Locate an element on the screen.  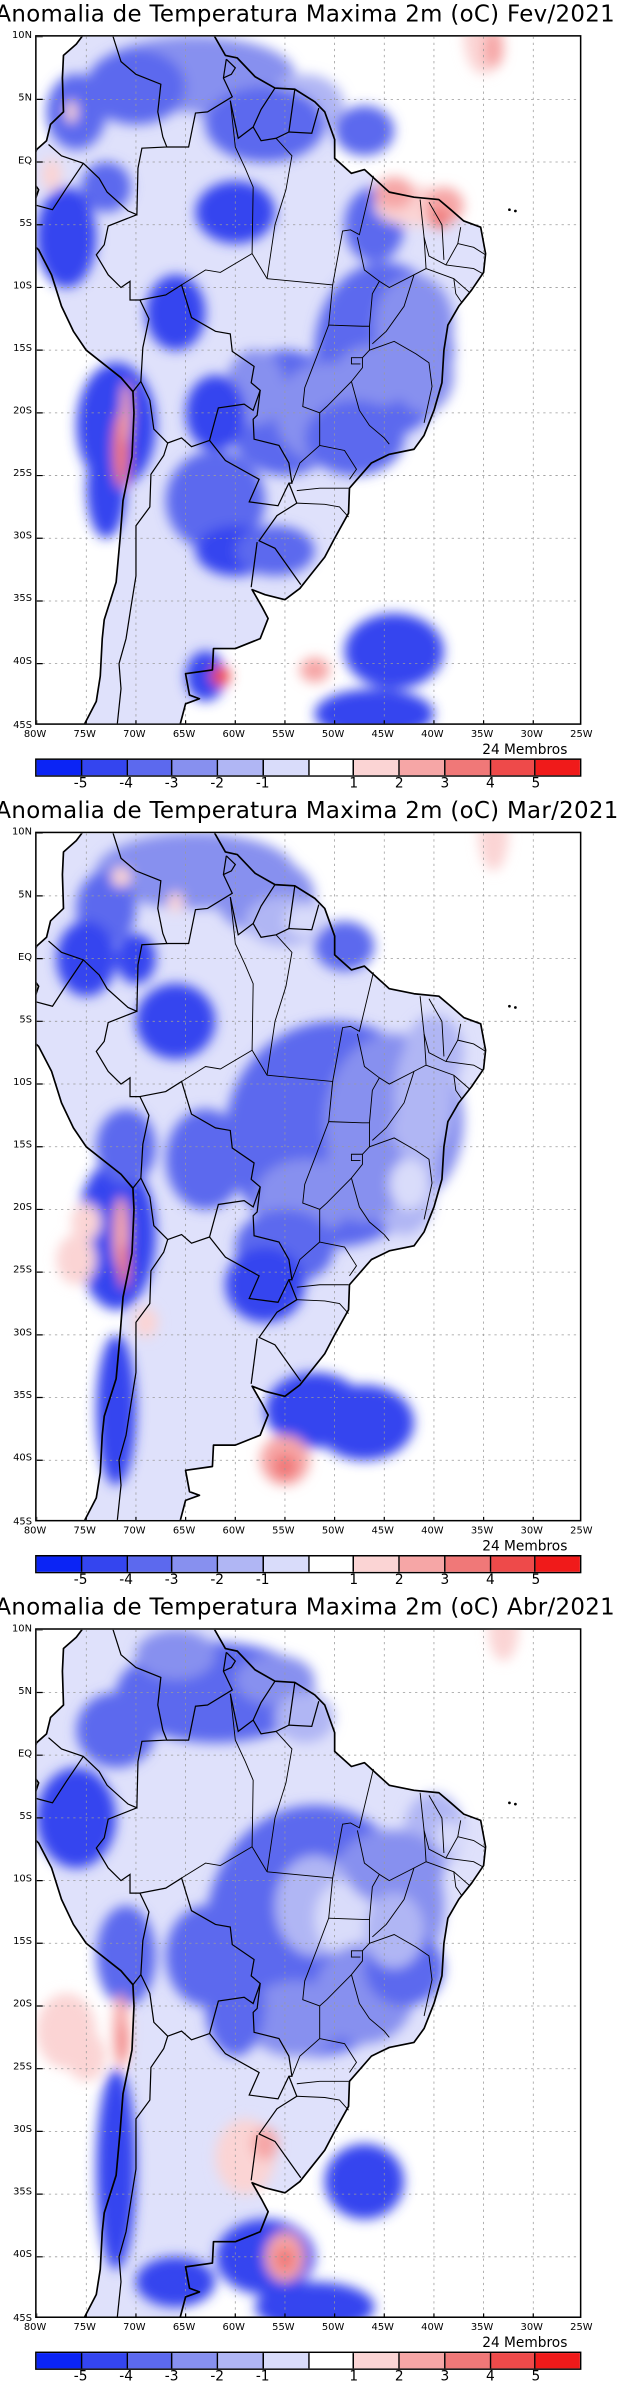
lat-label: 20S is located at coordinates (23, 2003).